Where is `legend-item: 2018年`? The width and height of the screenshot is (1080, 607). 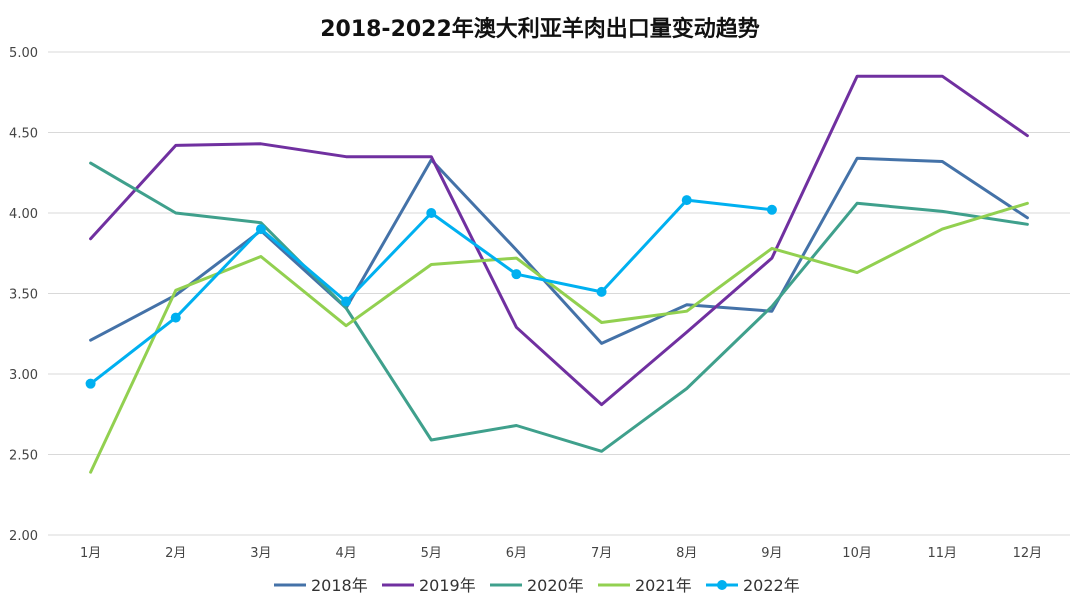
legend-item: 2018年 is located at coordinates (321, 585).